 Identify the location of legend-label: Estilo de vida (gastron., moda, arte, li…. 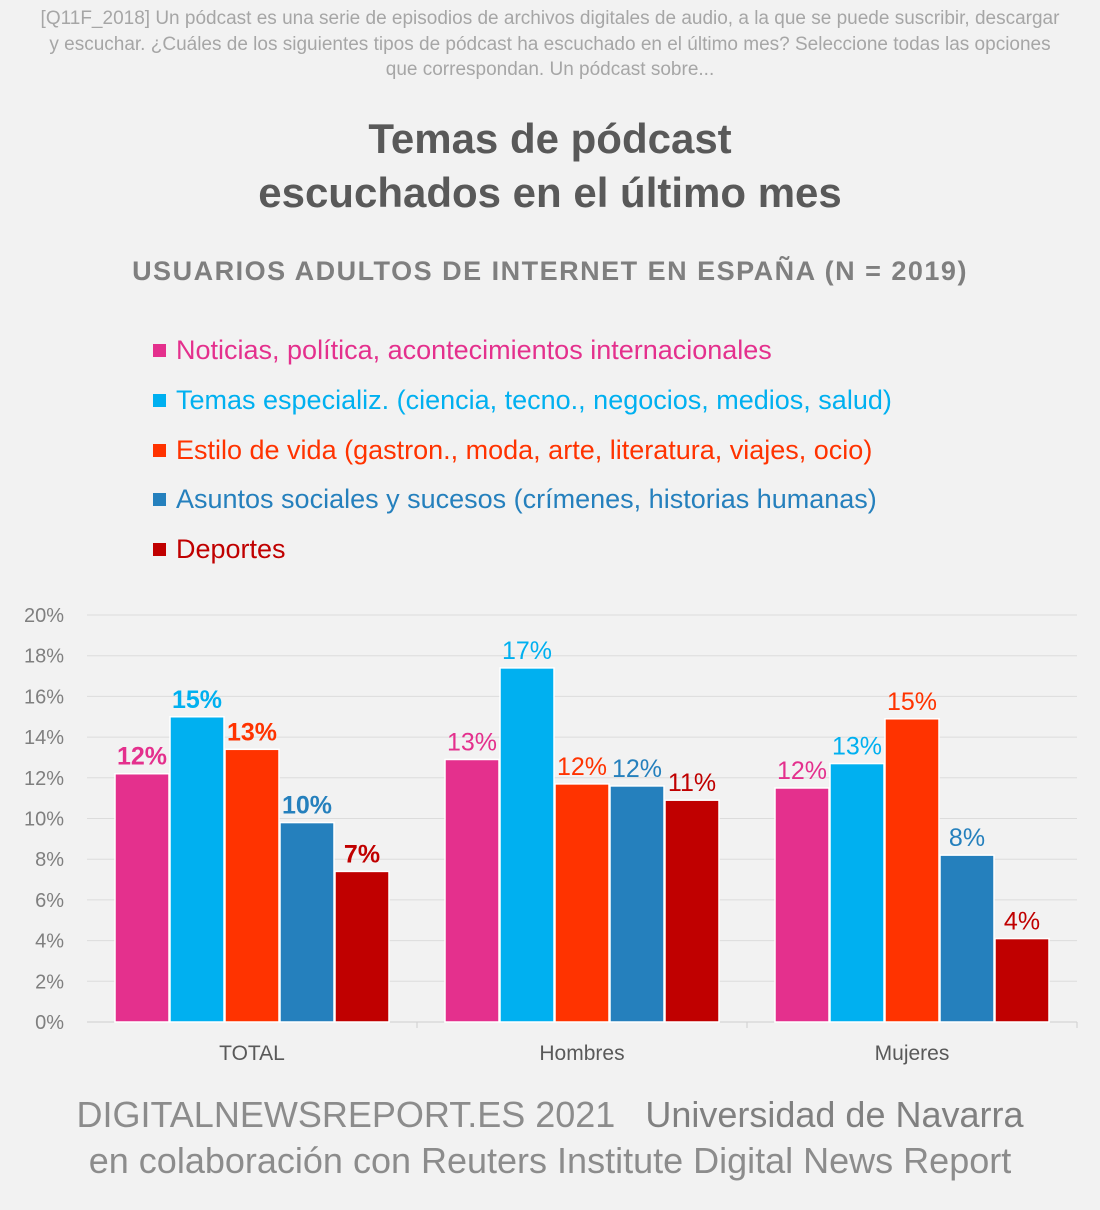
(524, 449).